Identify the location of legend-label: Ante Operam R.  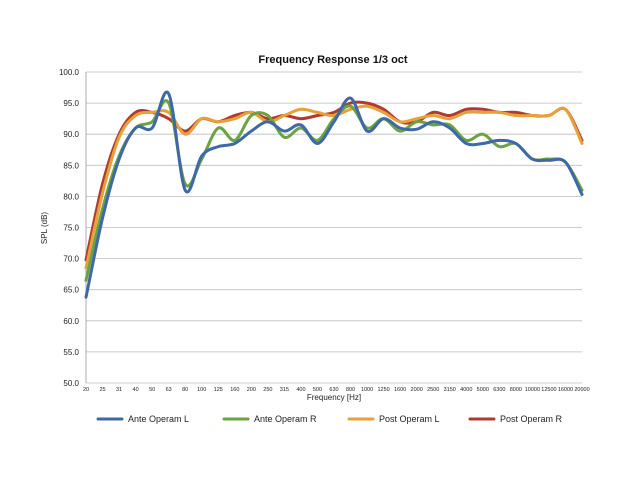
(285, 419).